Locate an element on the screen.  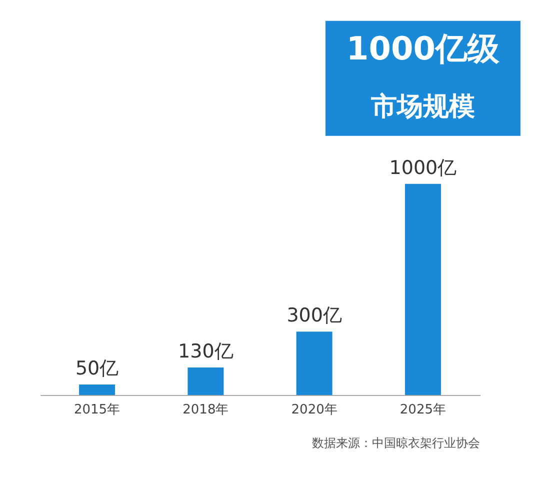
x-tick-label: 2018年 is located at coordinates (205, 410).